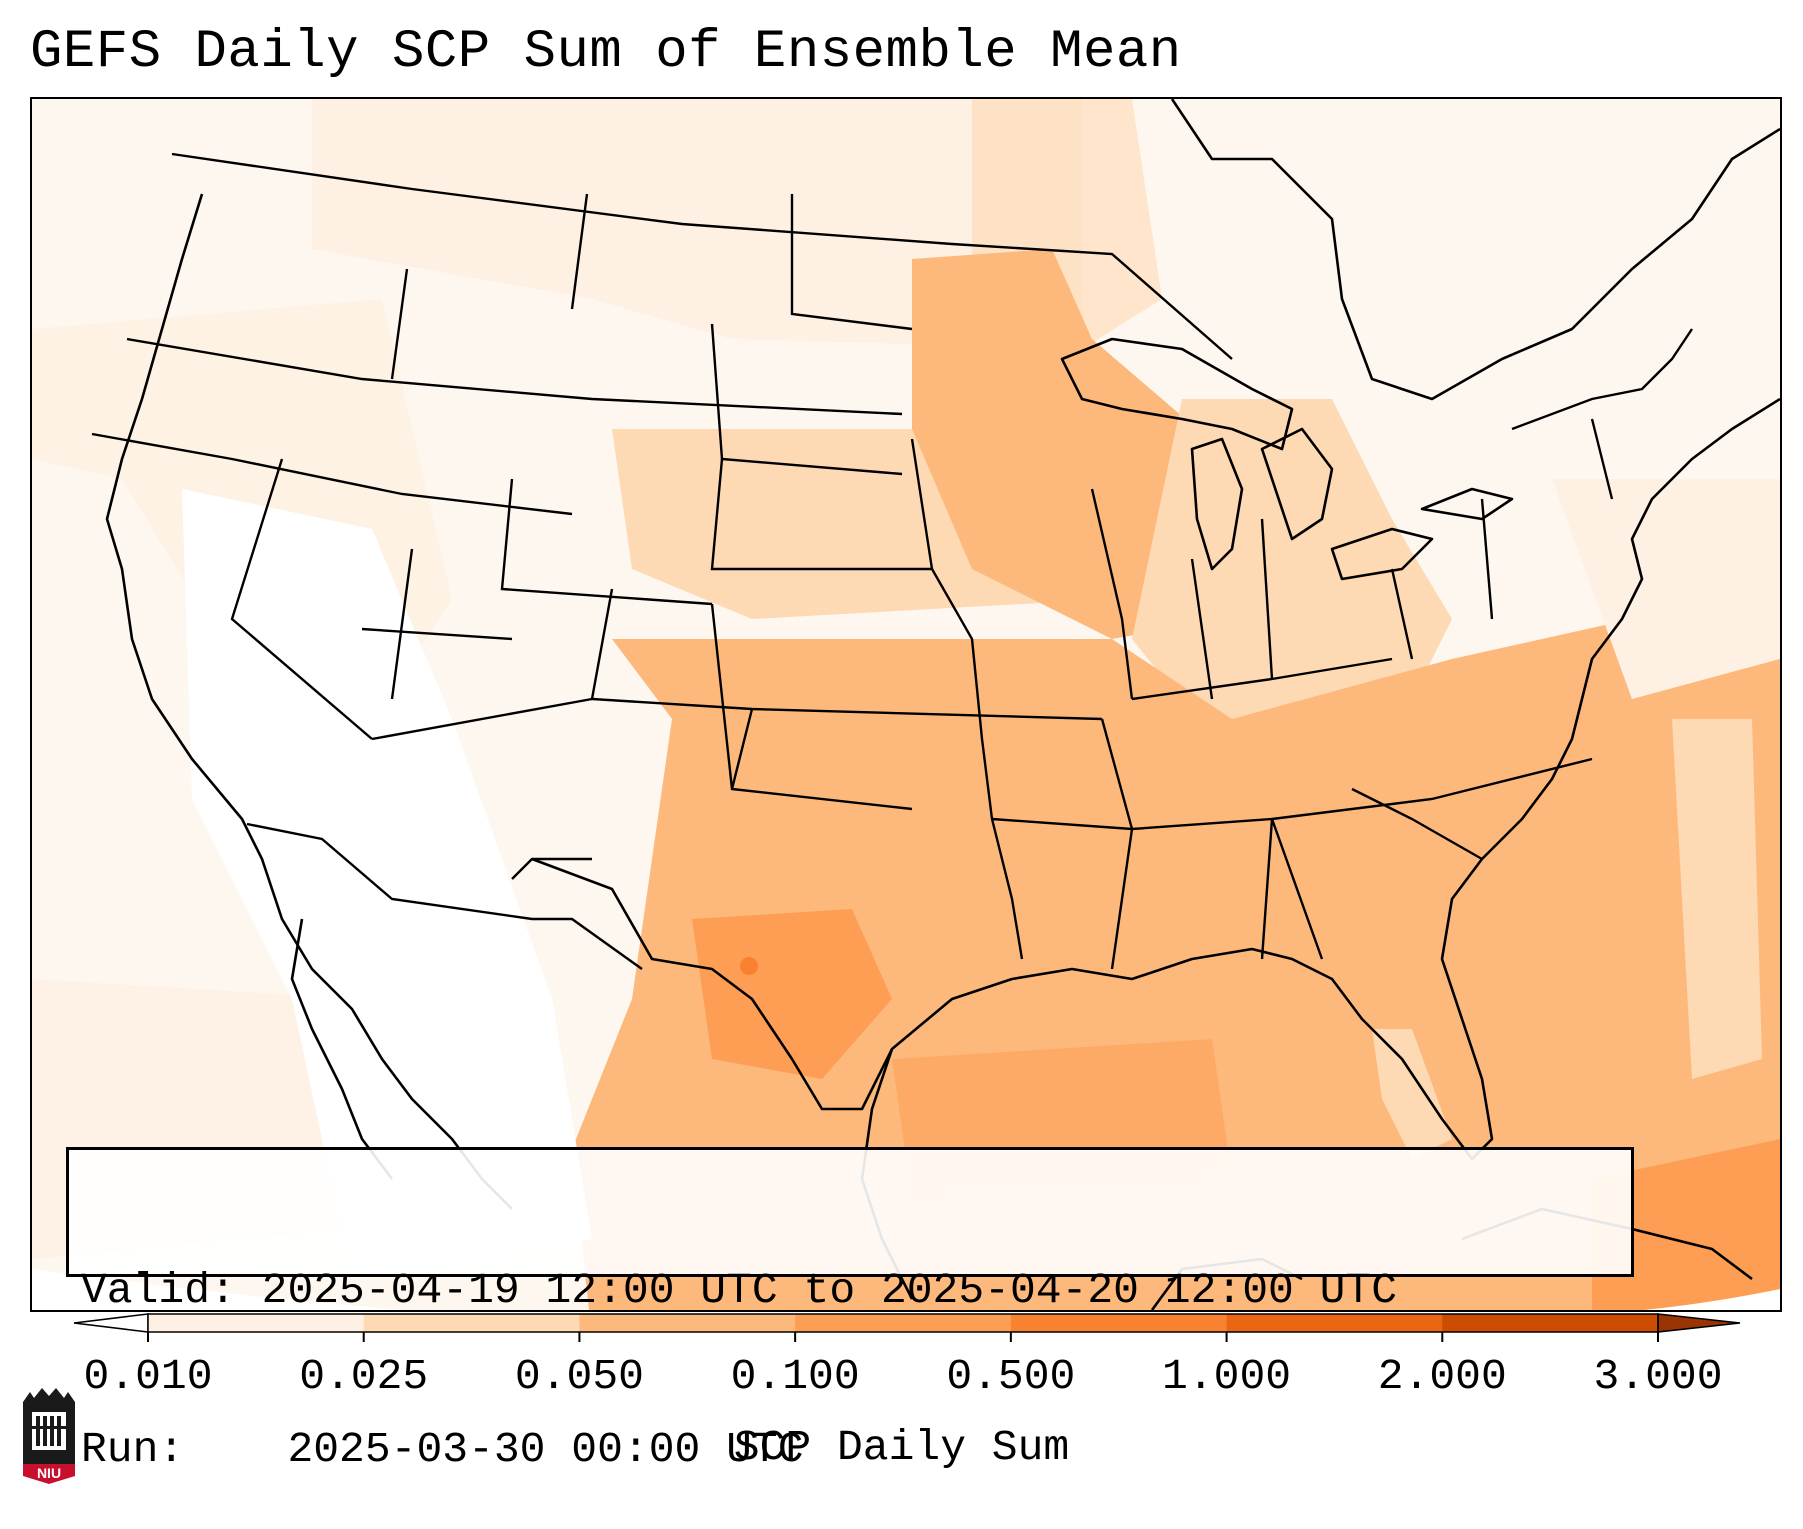 This screenshot has height=1529, width=1803. I want to click on run-value: 2025-03-30 00:00 UTC, so click(545, 1449).